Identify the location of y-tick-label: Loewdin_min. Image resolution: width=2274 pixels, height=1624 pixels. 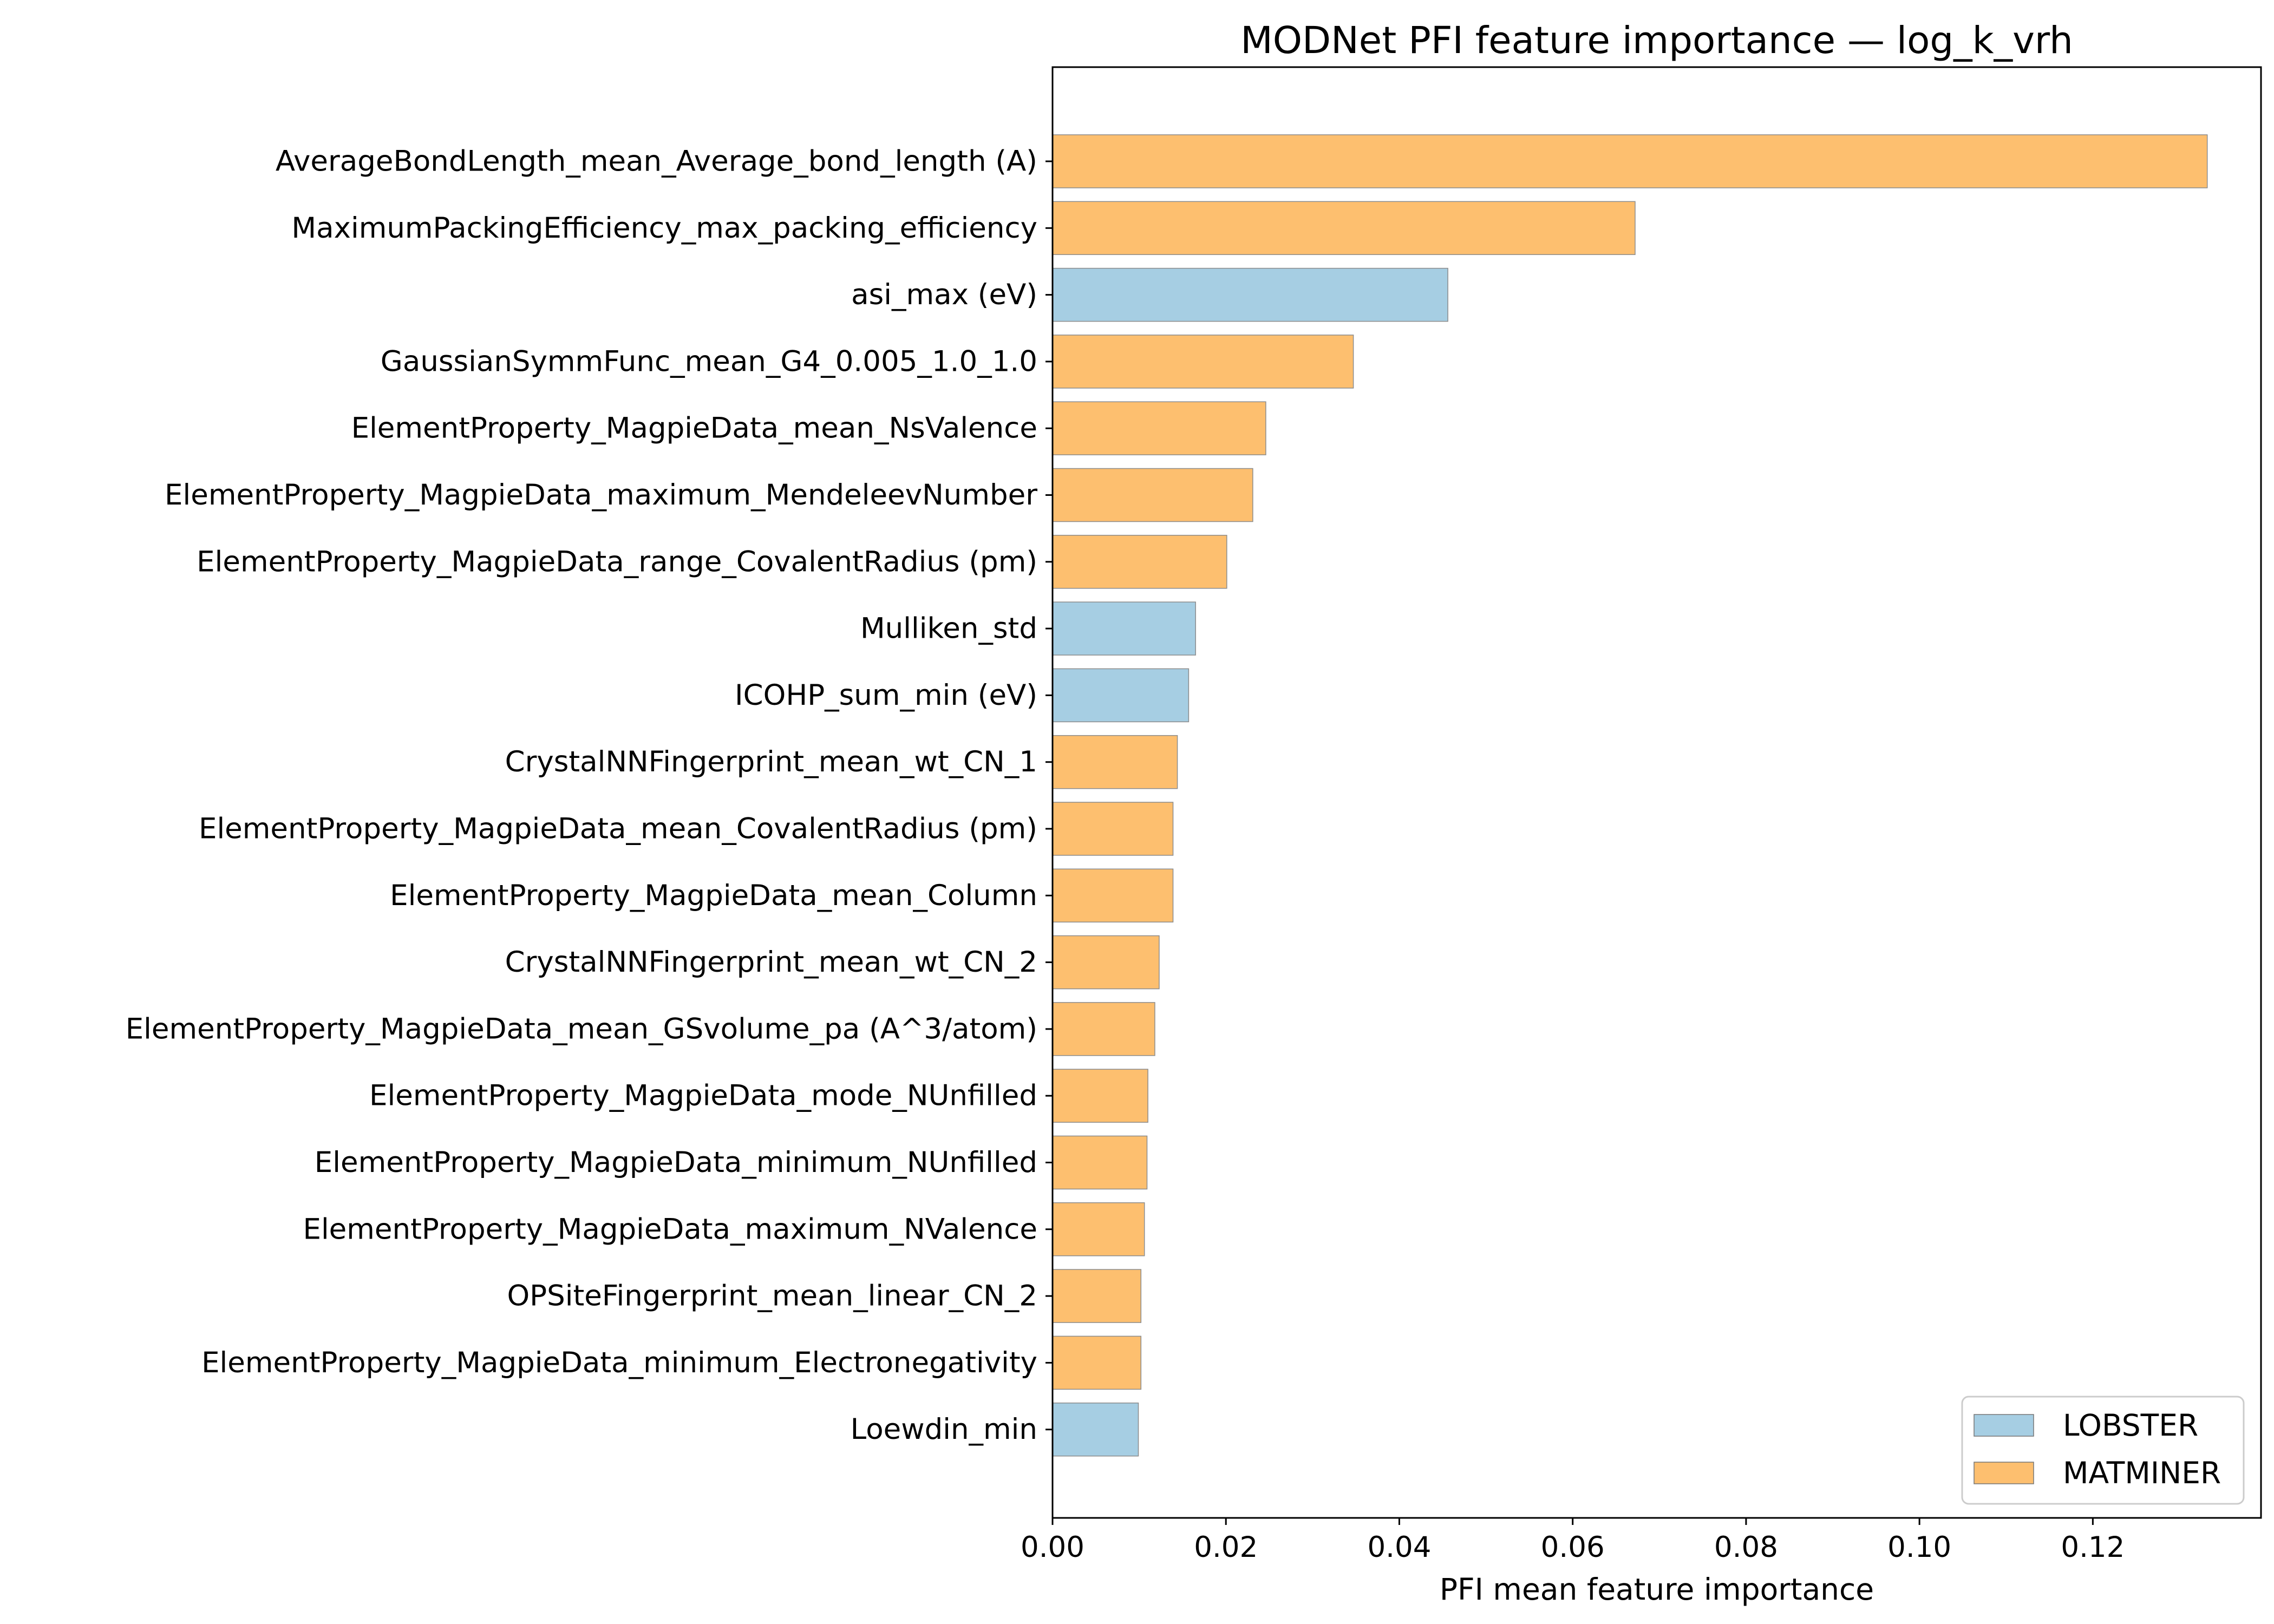
(944, 1429).